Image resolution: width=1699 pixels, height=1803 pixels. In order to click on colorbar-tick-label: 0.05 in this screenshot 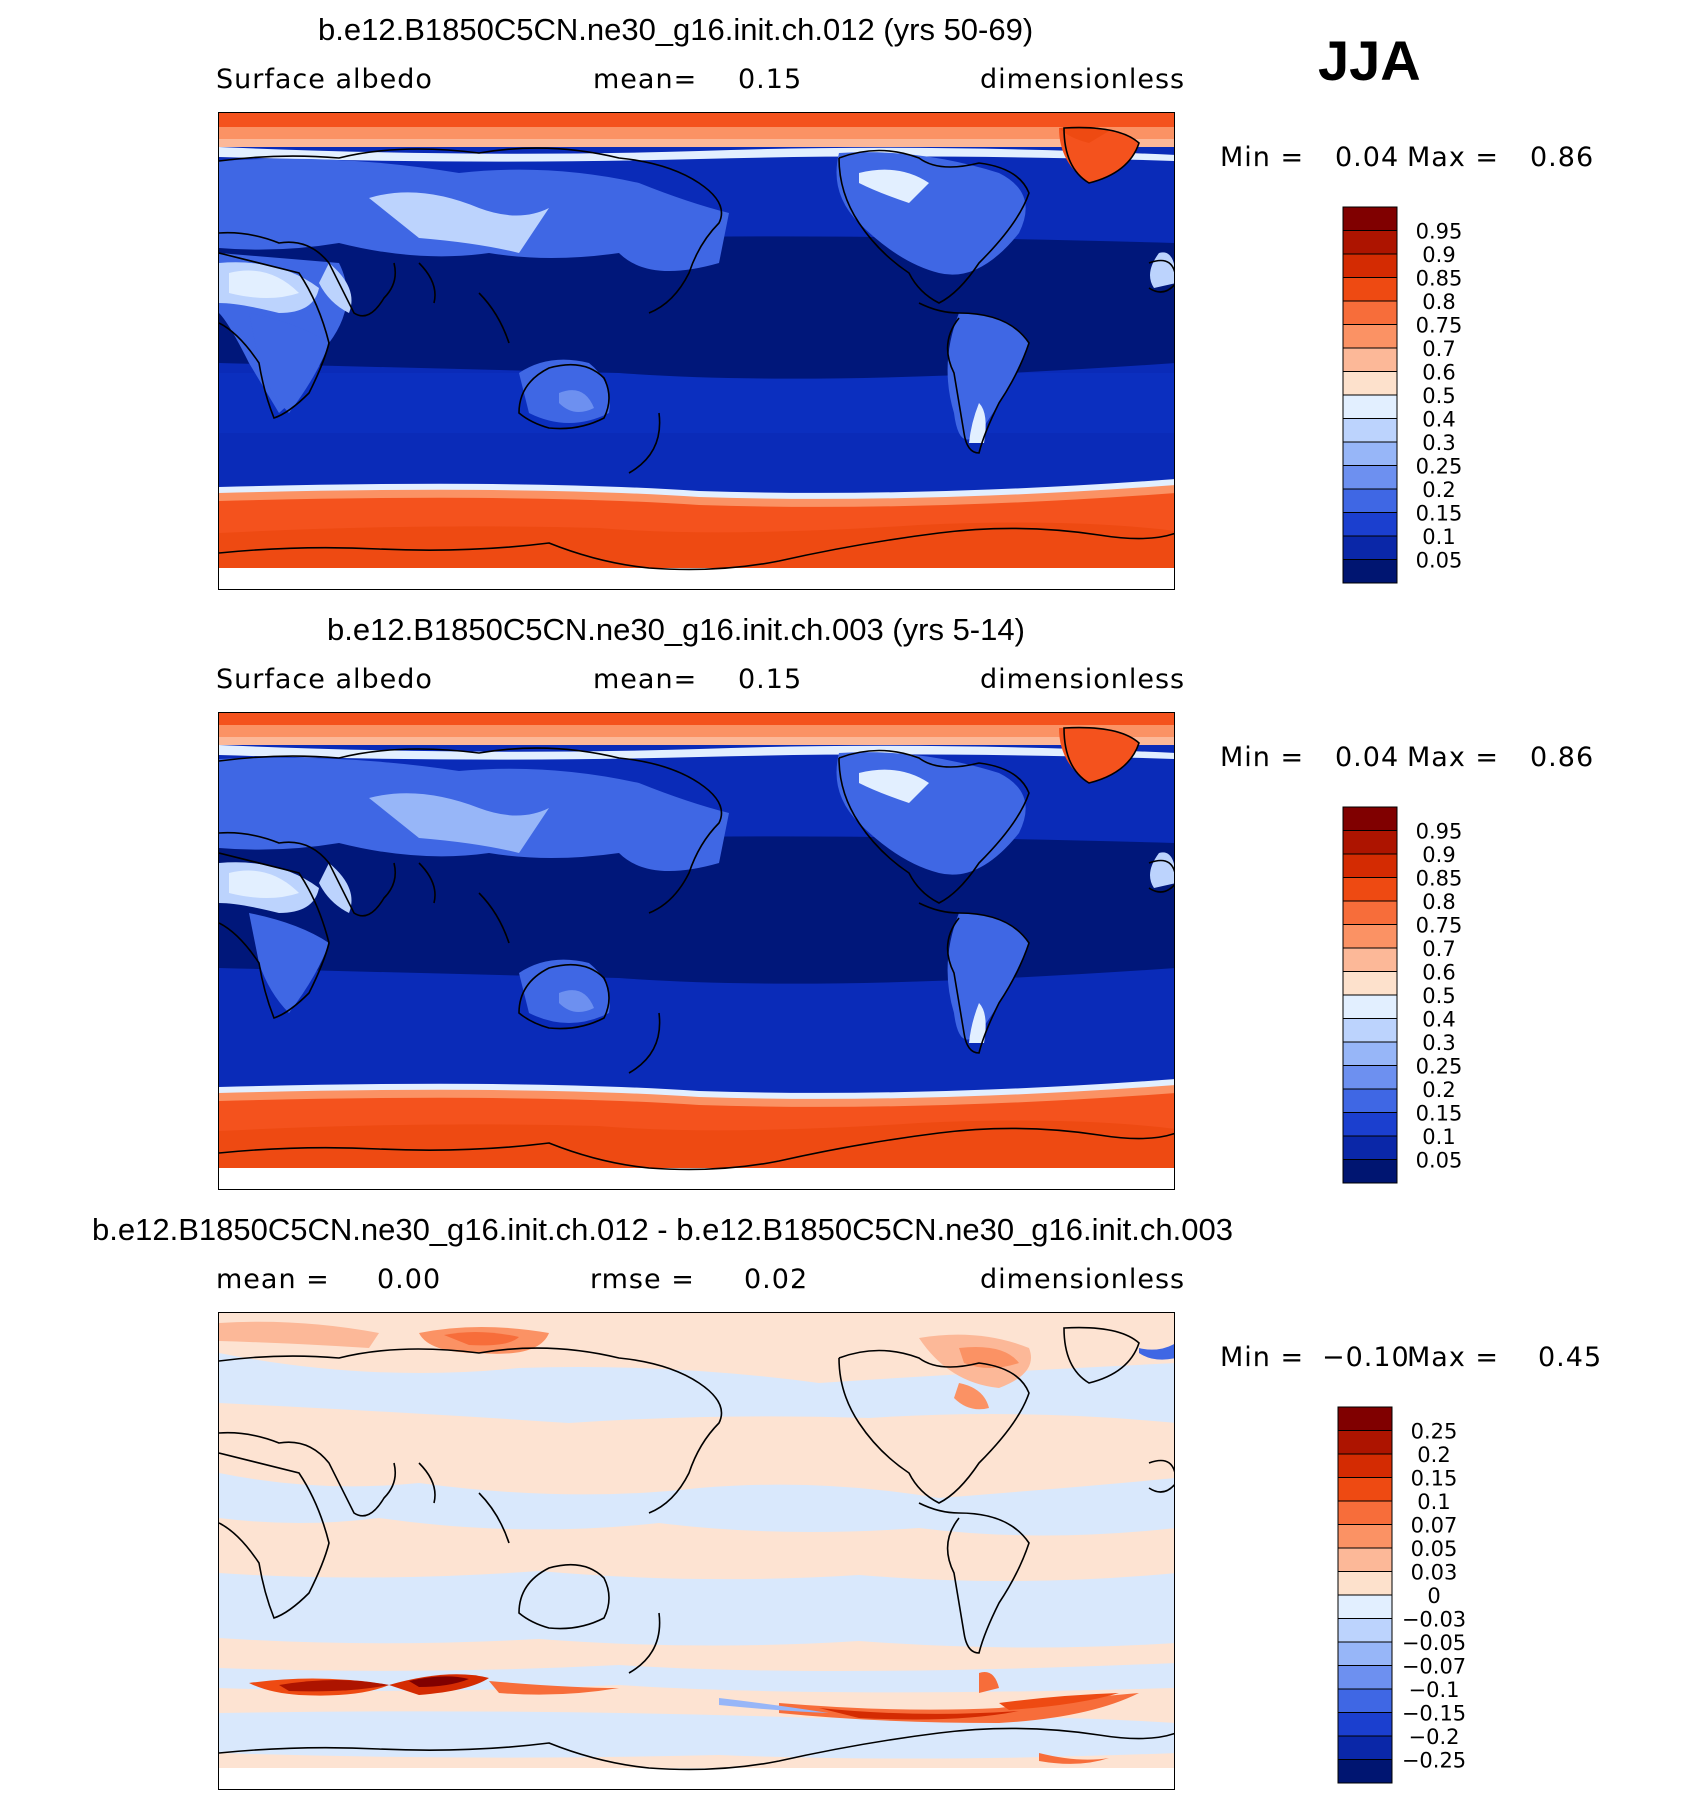, I will do `click(1439, 1161)`.